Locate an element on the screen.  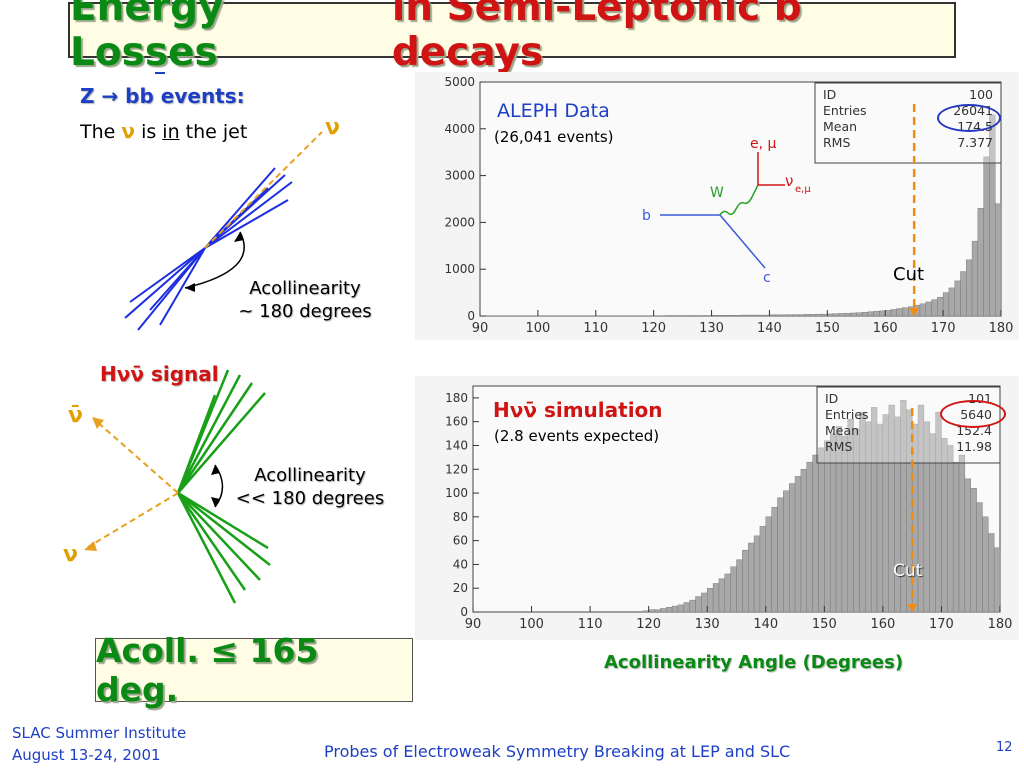
y-tick-label: 40 is located at coordinates (460, 564).